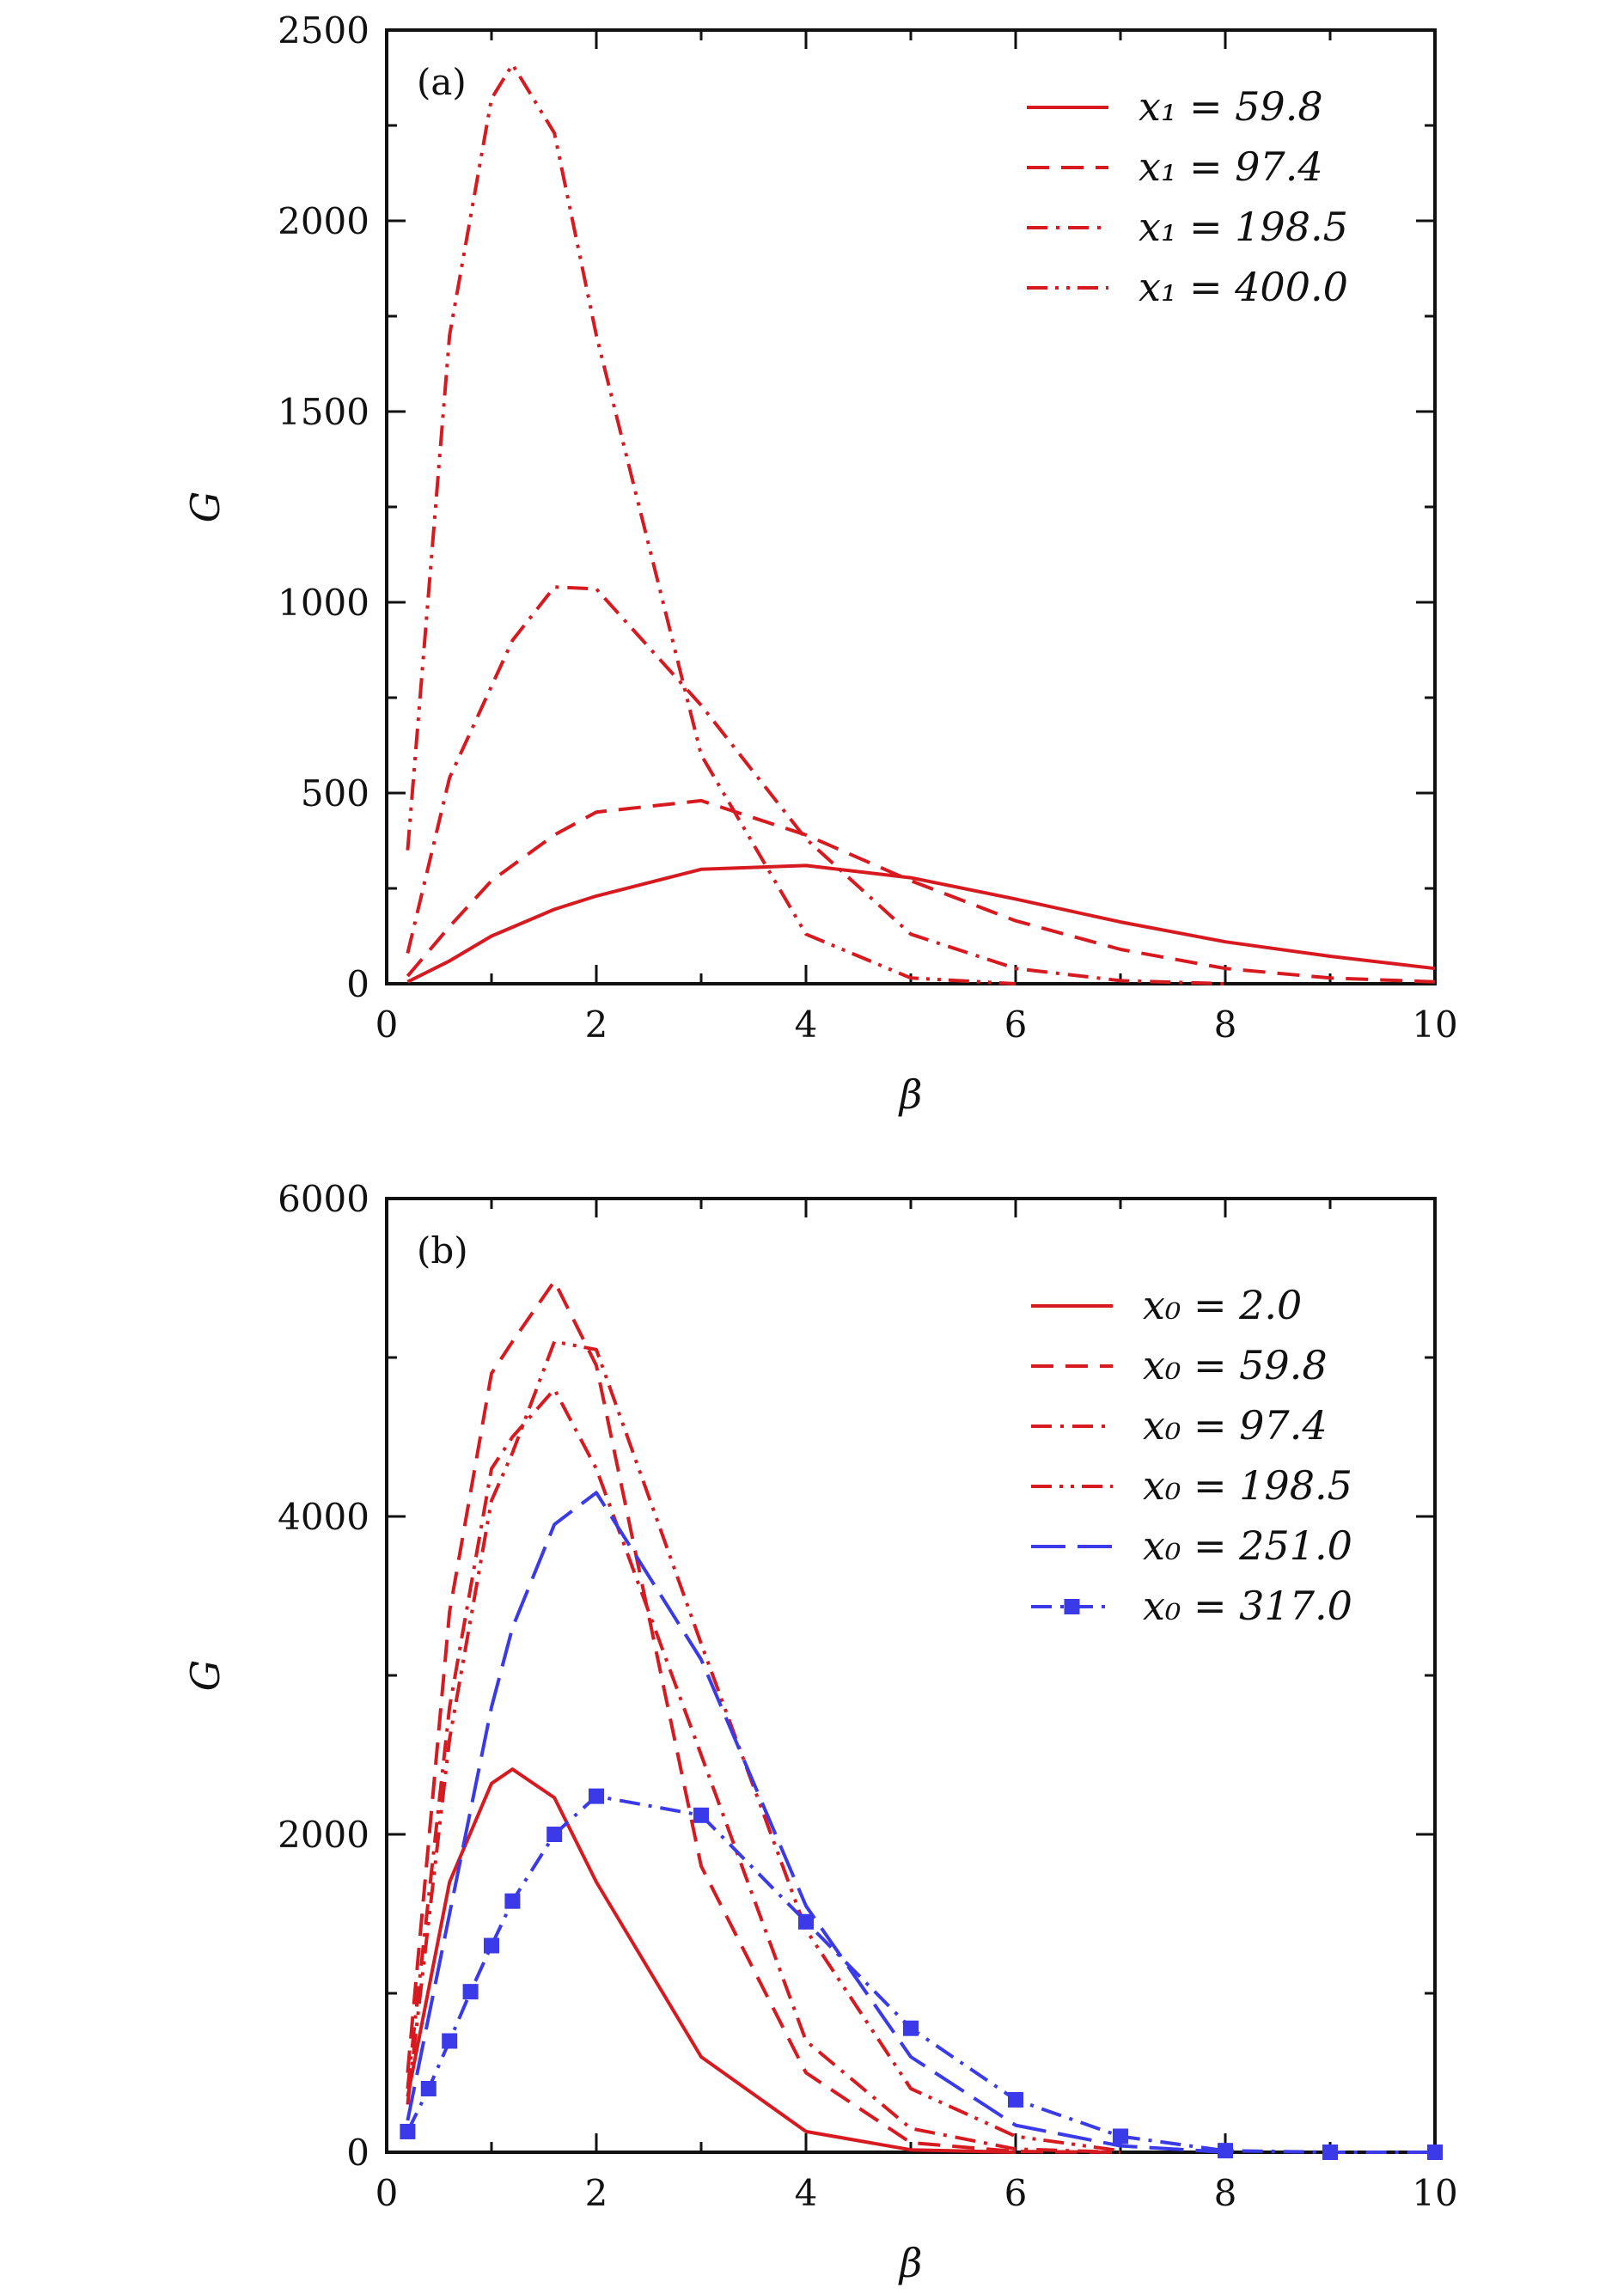 This screenshot has height=2294, width=1624. I want to click on y-tick-label: 2500, so click(323, 30).